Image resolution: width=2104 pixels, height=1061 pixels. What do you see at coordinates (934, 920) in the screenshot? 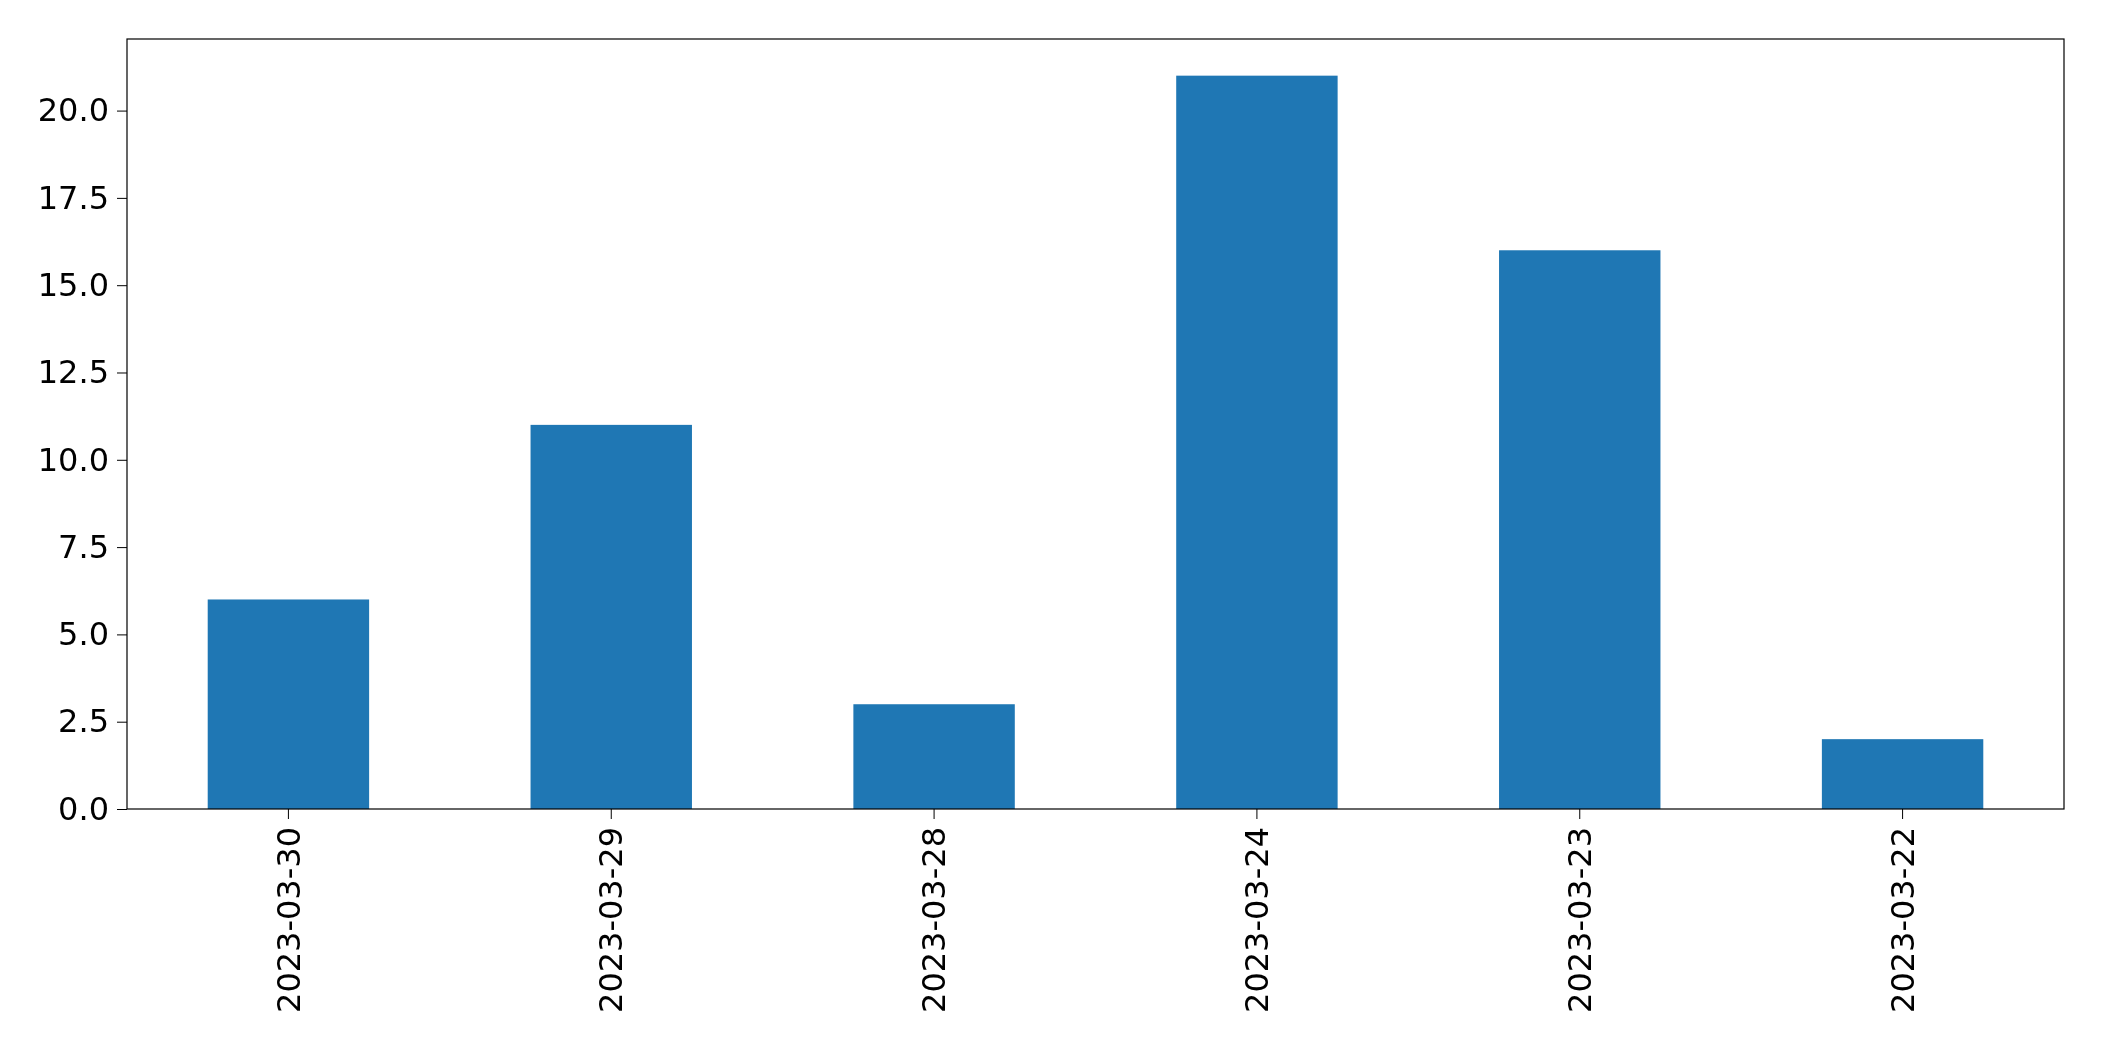
I see `x-tick-label: 2023-03-28` at bounding box center [934, 920].